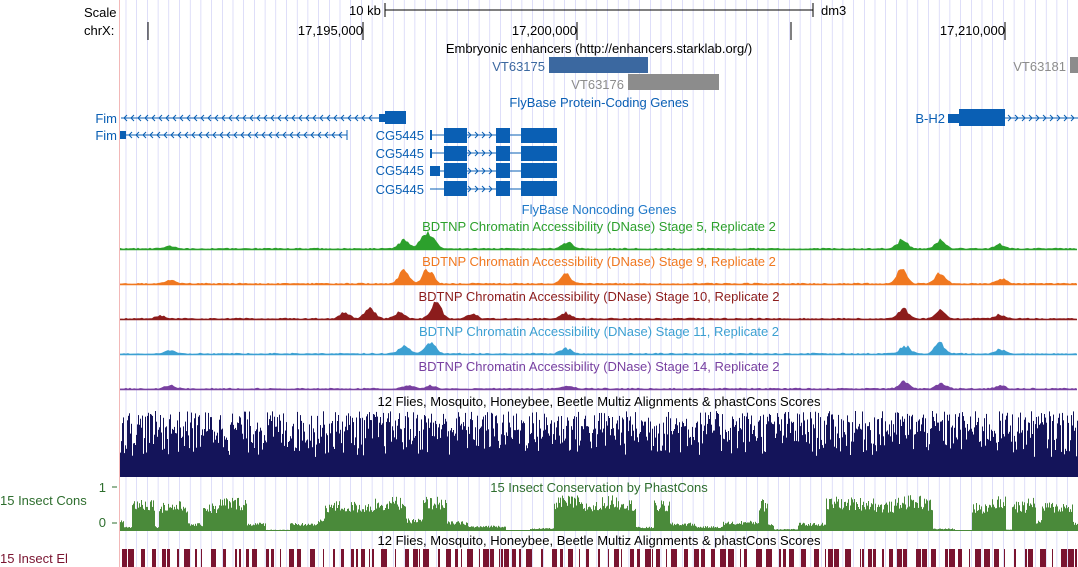 The image size is (1078, 567). I want to click on base-ruler: 17,195,000 17,200,000 17,210,000, so click(576, 31).